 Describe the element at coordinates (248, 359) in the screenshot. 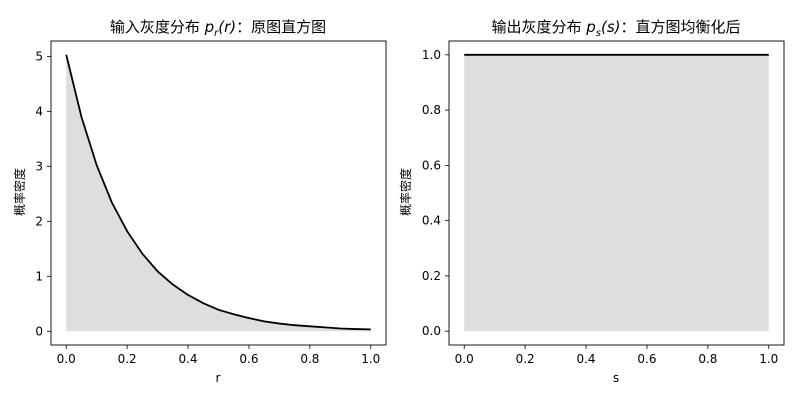

I see `chart-left-xtick-label: 0.6` at that location.